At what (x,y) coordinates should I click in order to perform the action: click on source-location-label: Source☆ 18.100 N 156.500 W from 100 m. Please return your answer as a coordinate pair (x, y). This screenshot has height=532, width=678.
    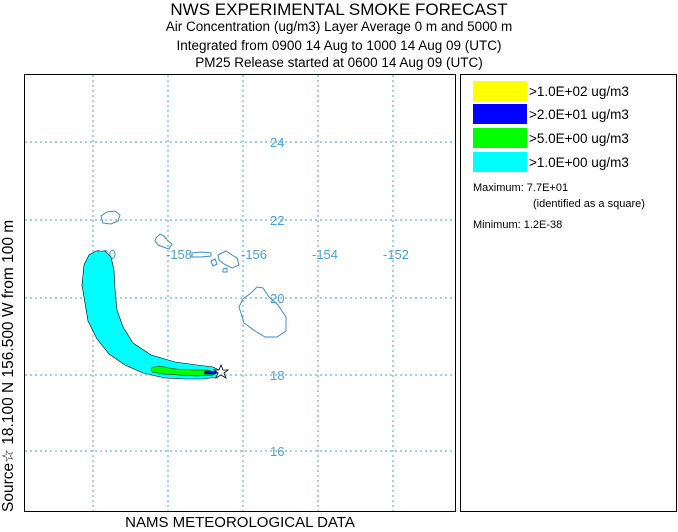
    Looking at the image, I should click on (8, 365).